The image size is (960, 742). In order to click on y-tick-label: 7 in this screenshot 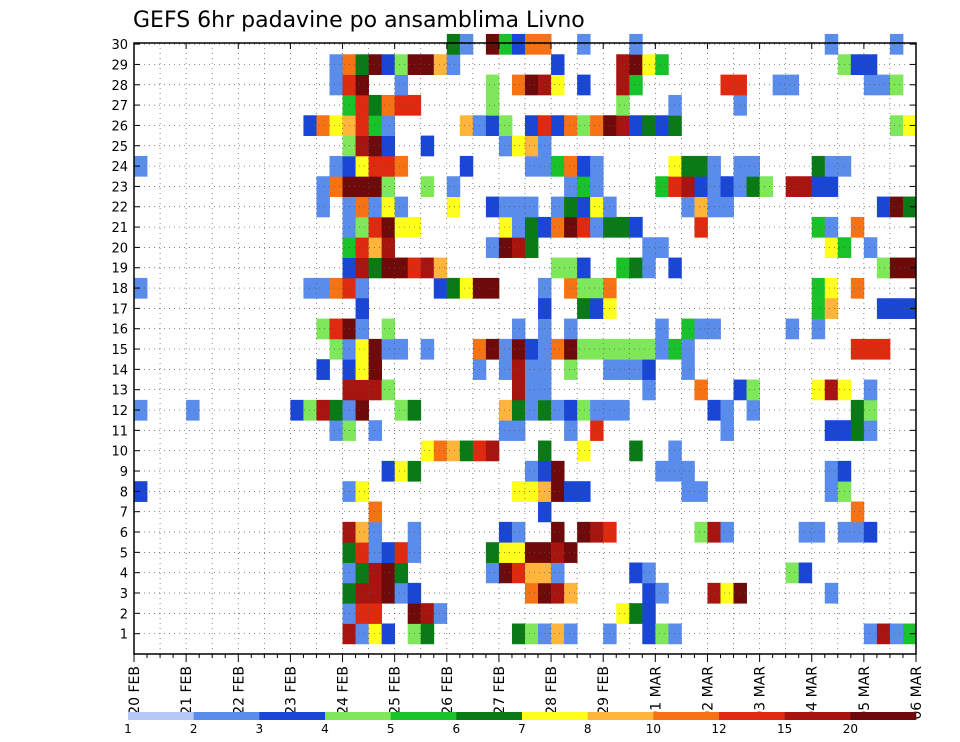, I will do `click(124, 513)`.